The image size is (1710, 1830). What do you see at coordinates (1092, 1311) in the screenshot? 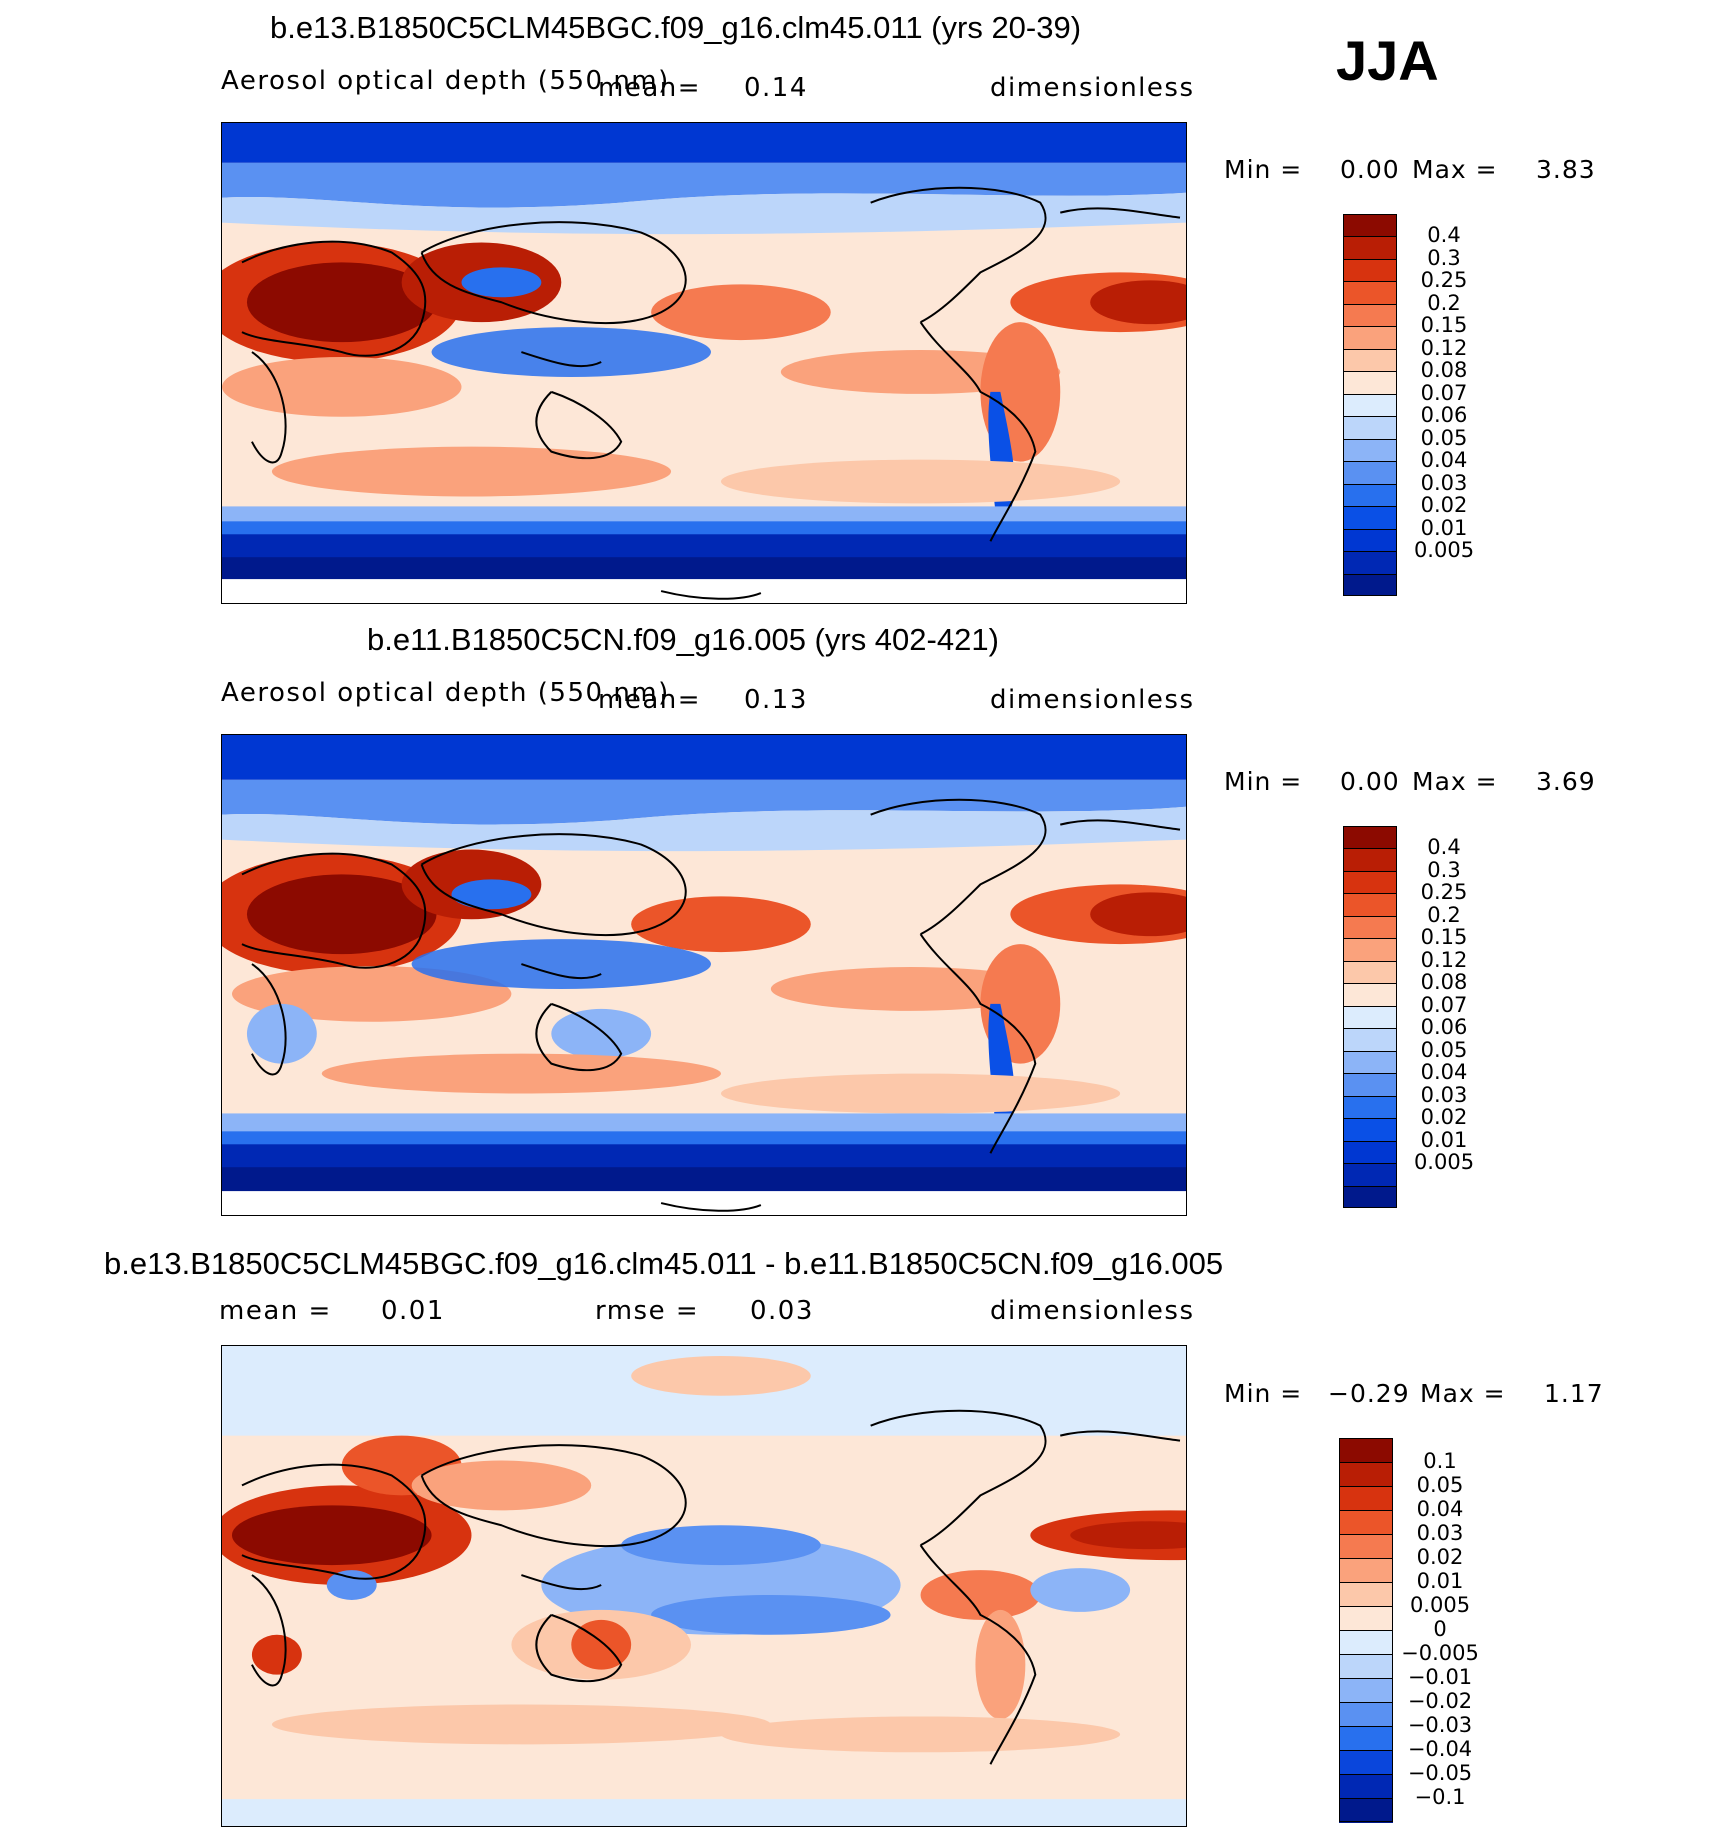
I see `panel3-units: dimensionless` at bounding box center [1092, 1311].